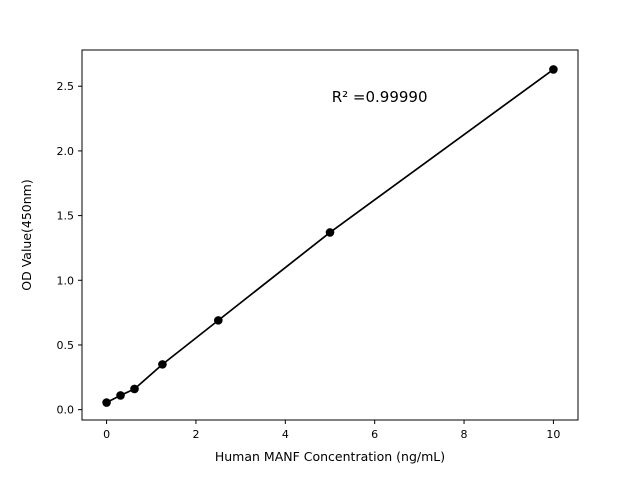 The height and width of the screenshot is (480, 640). Describe the element at coordinates (331, 430) in the screenshot. I see `x-ticks: 0 2 4 6 8 10` at that location.